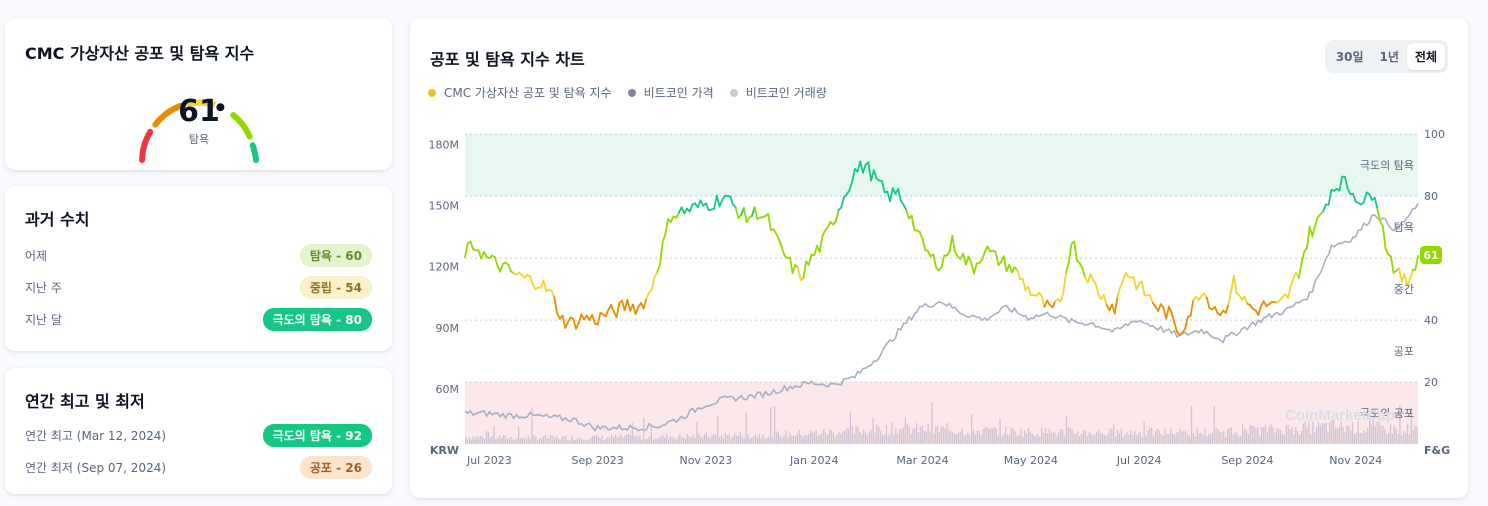  Describe the element at coordinates (140, 53) in the screenshot. I see `gauge-title: CMC 가상자산 공포 및 탐욕 지수` at that location.